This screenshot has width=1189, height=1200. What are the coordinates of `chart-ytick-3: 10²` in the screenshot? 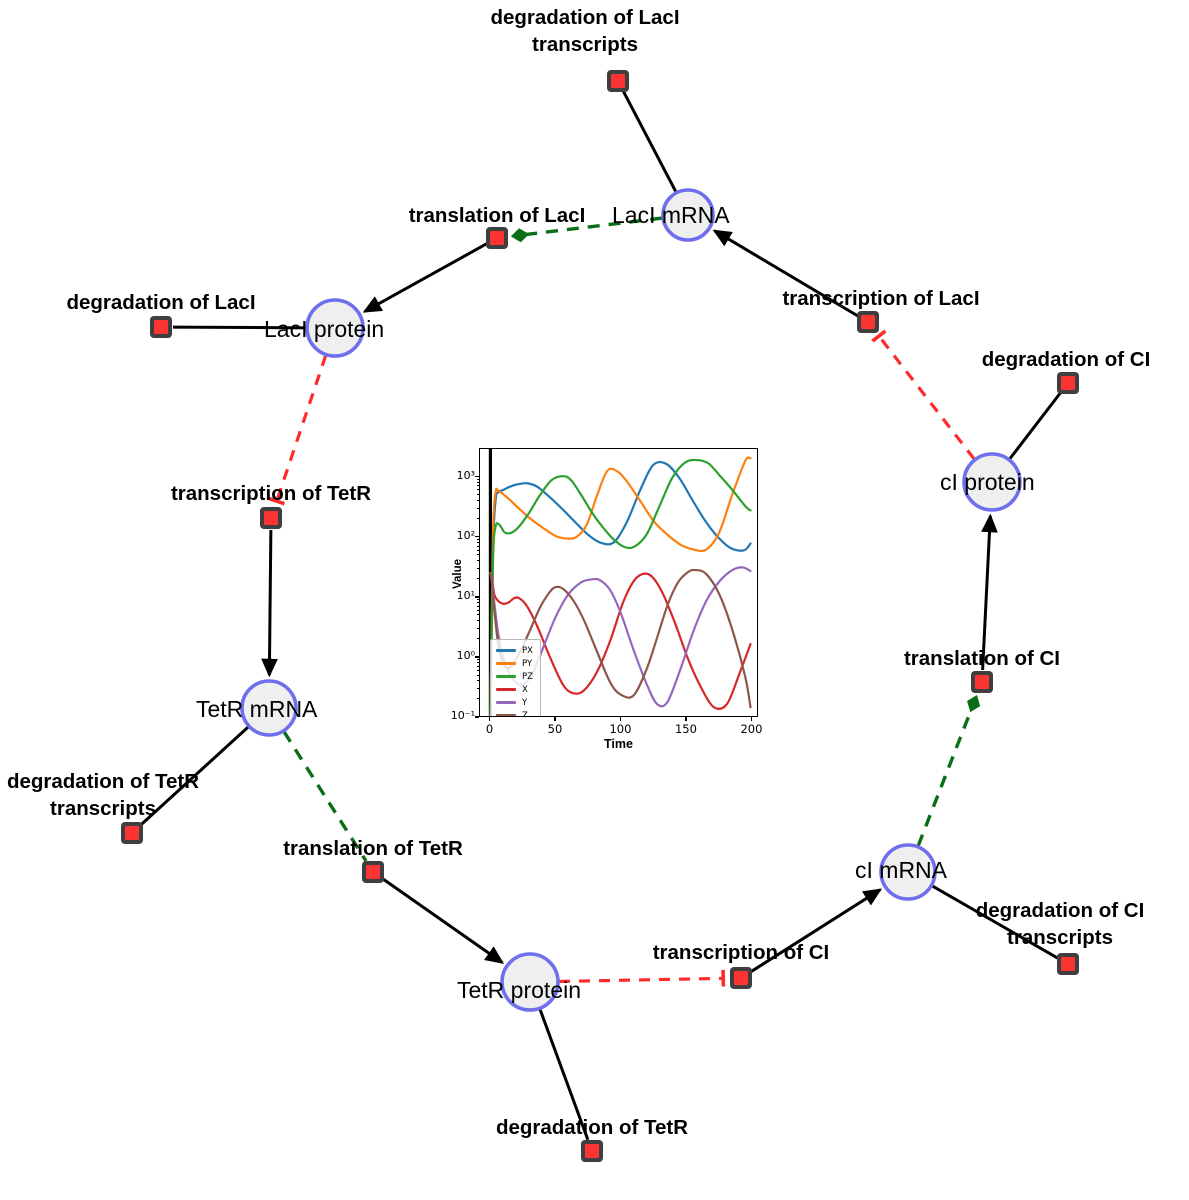 It's located at (465, 535).